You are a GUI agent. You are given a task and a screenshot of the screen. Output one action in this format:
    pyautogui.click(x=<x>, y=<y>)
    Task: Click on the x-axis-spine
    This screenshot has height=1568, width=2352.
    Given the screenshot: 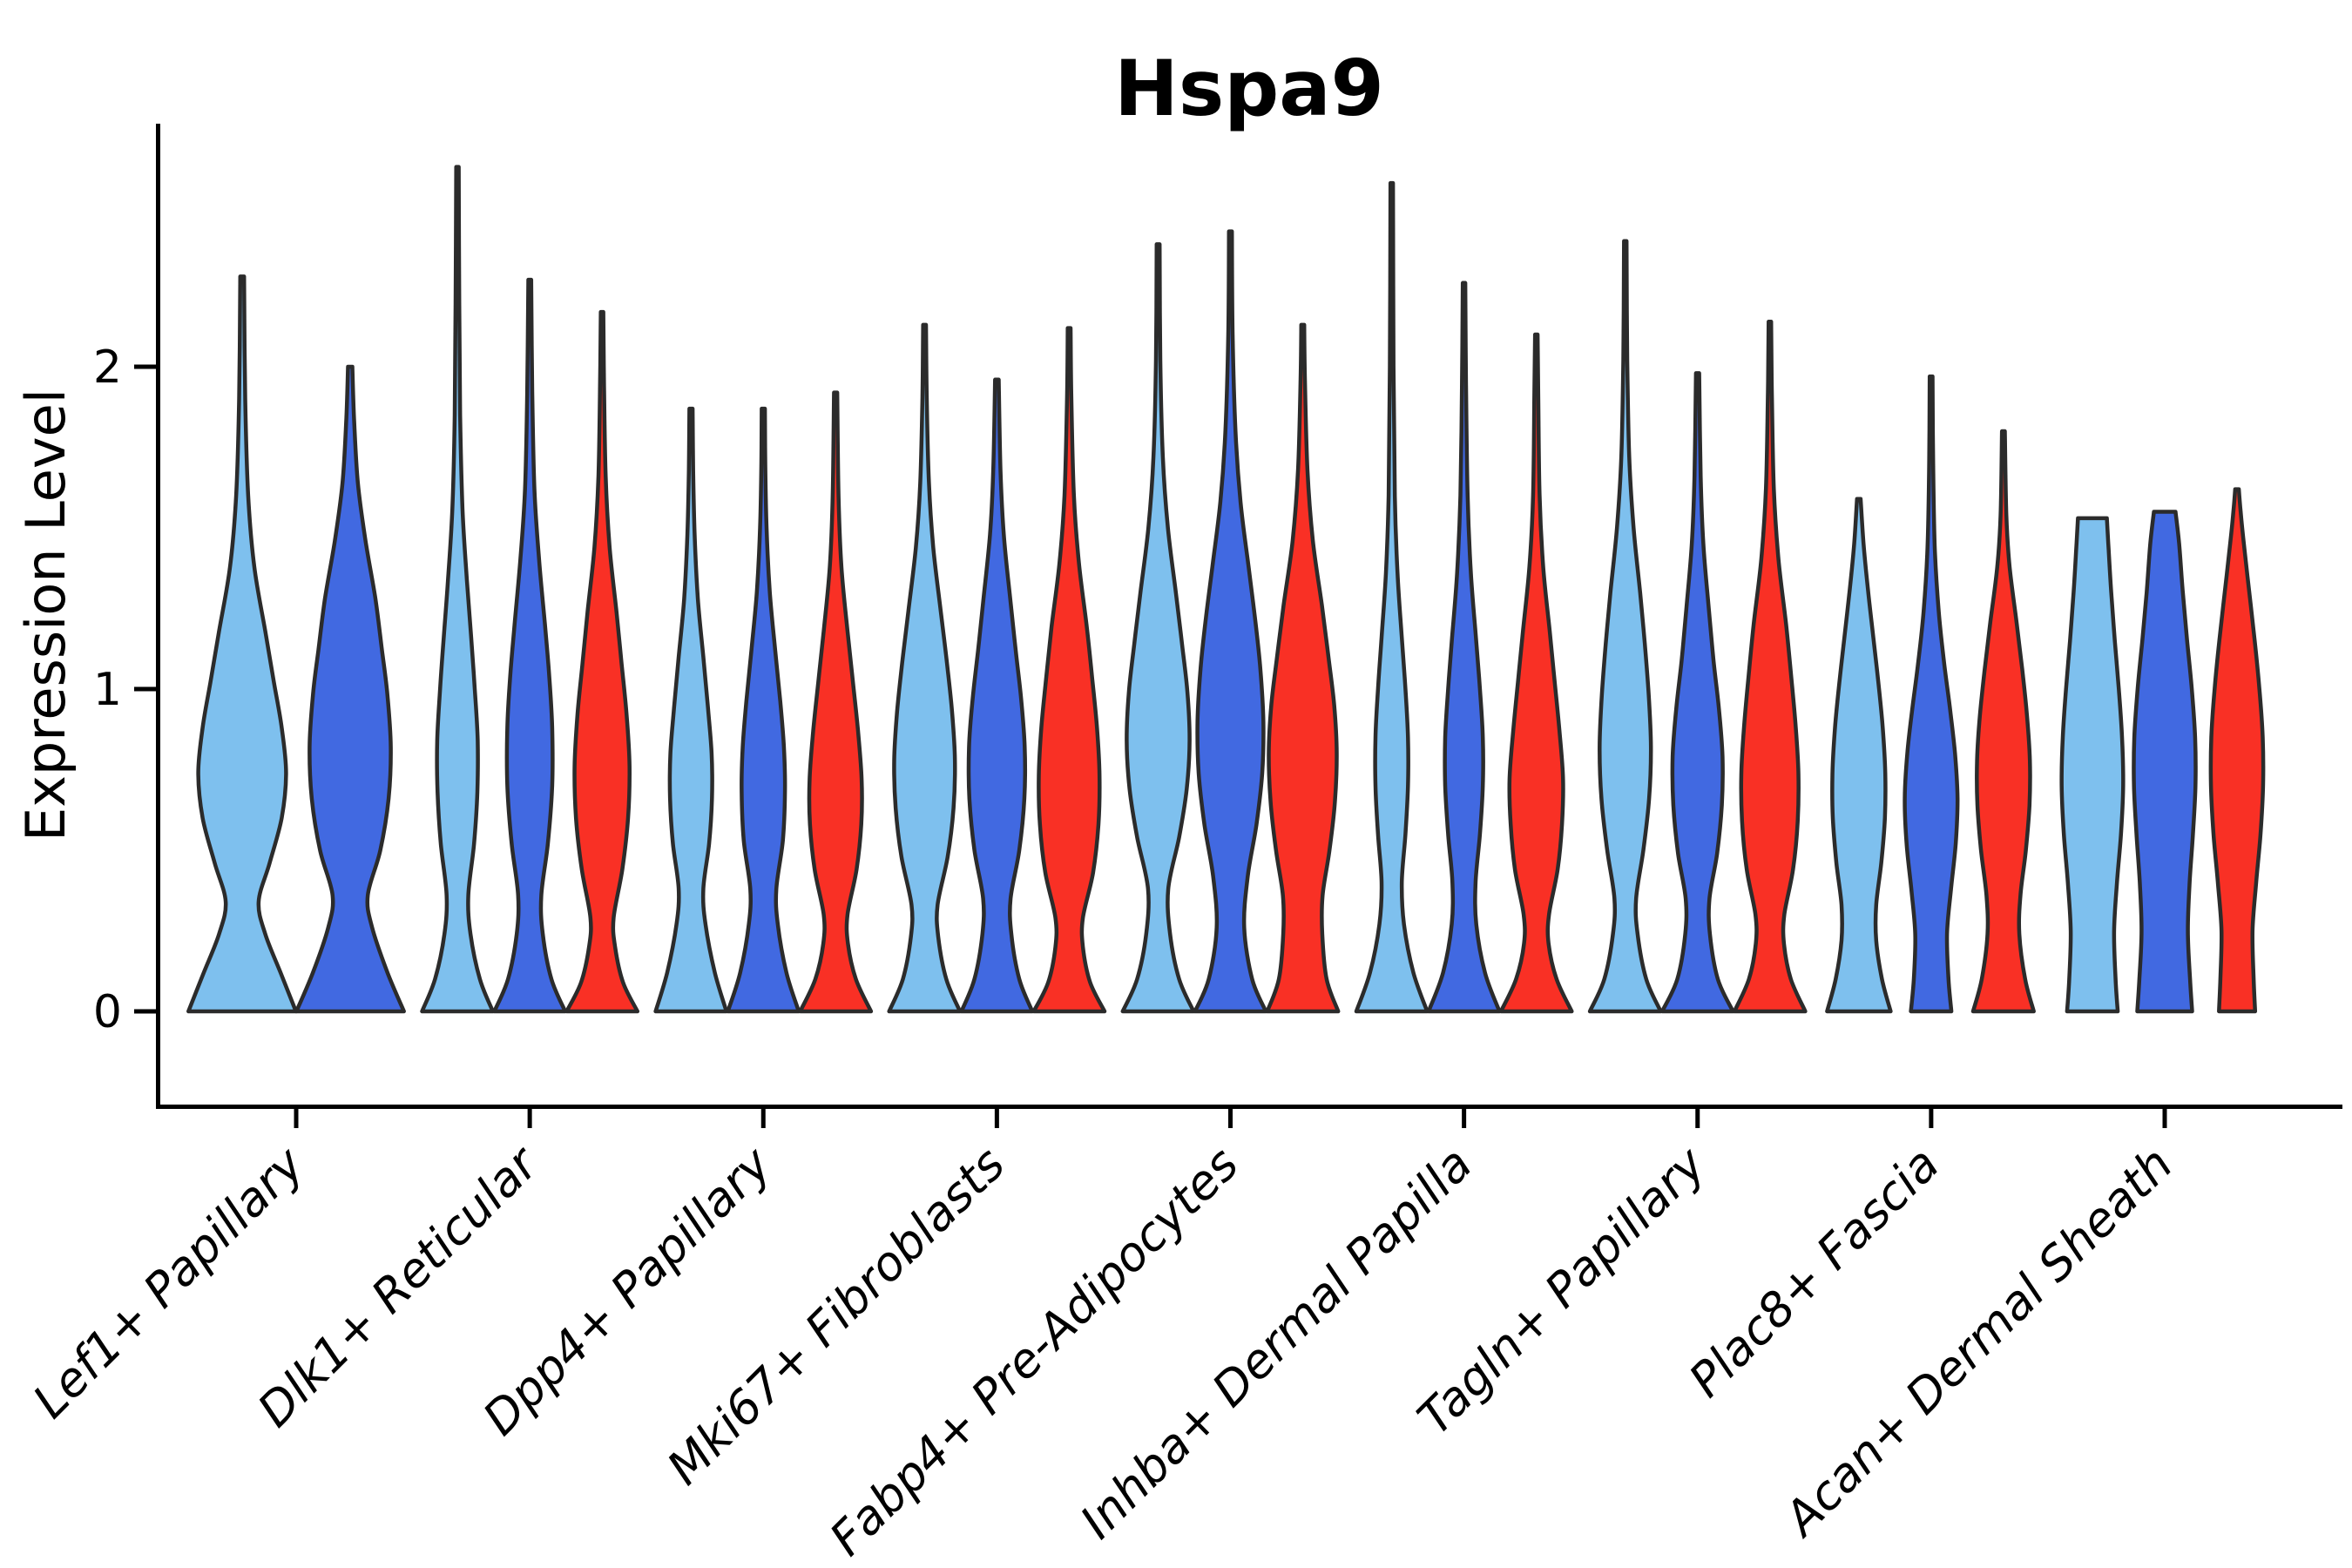 What is the action you would take?
    pyautogui.click(x=1249, y=1107)
    